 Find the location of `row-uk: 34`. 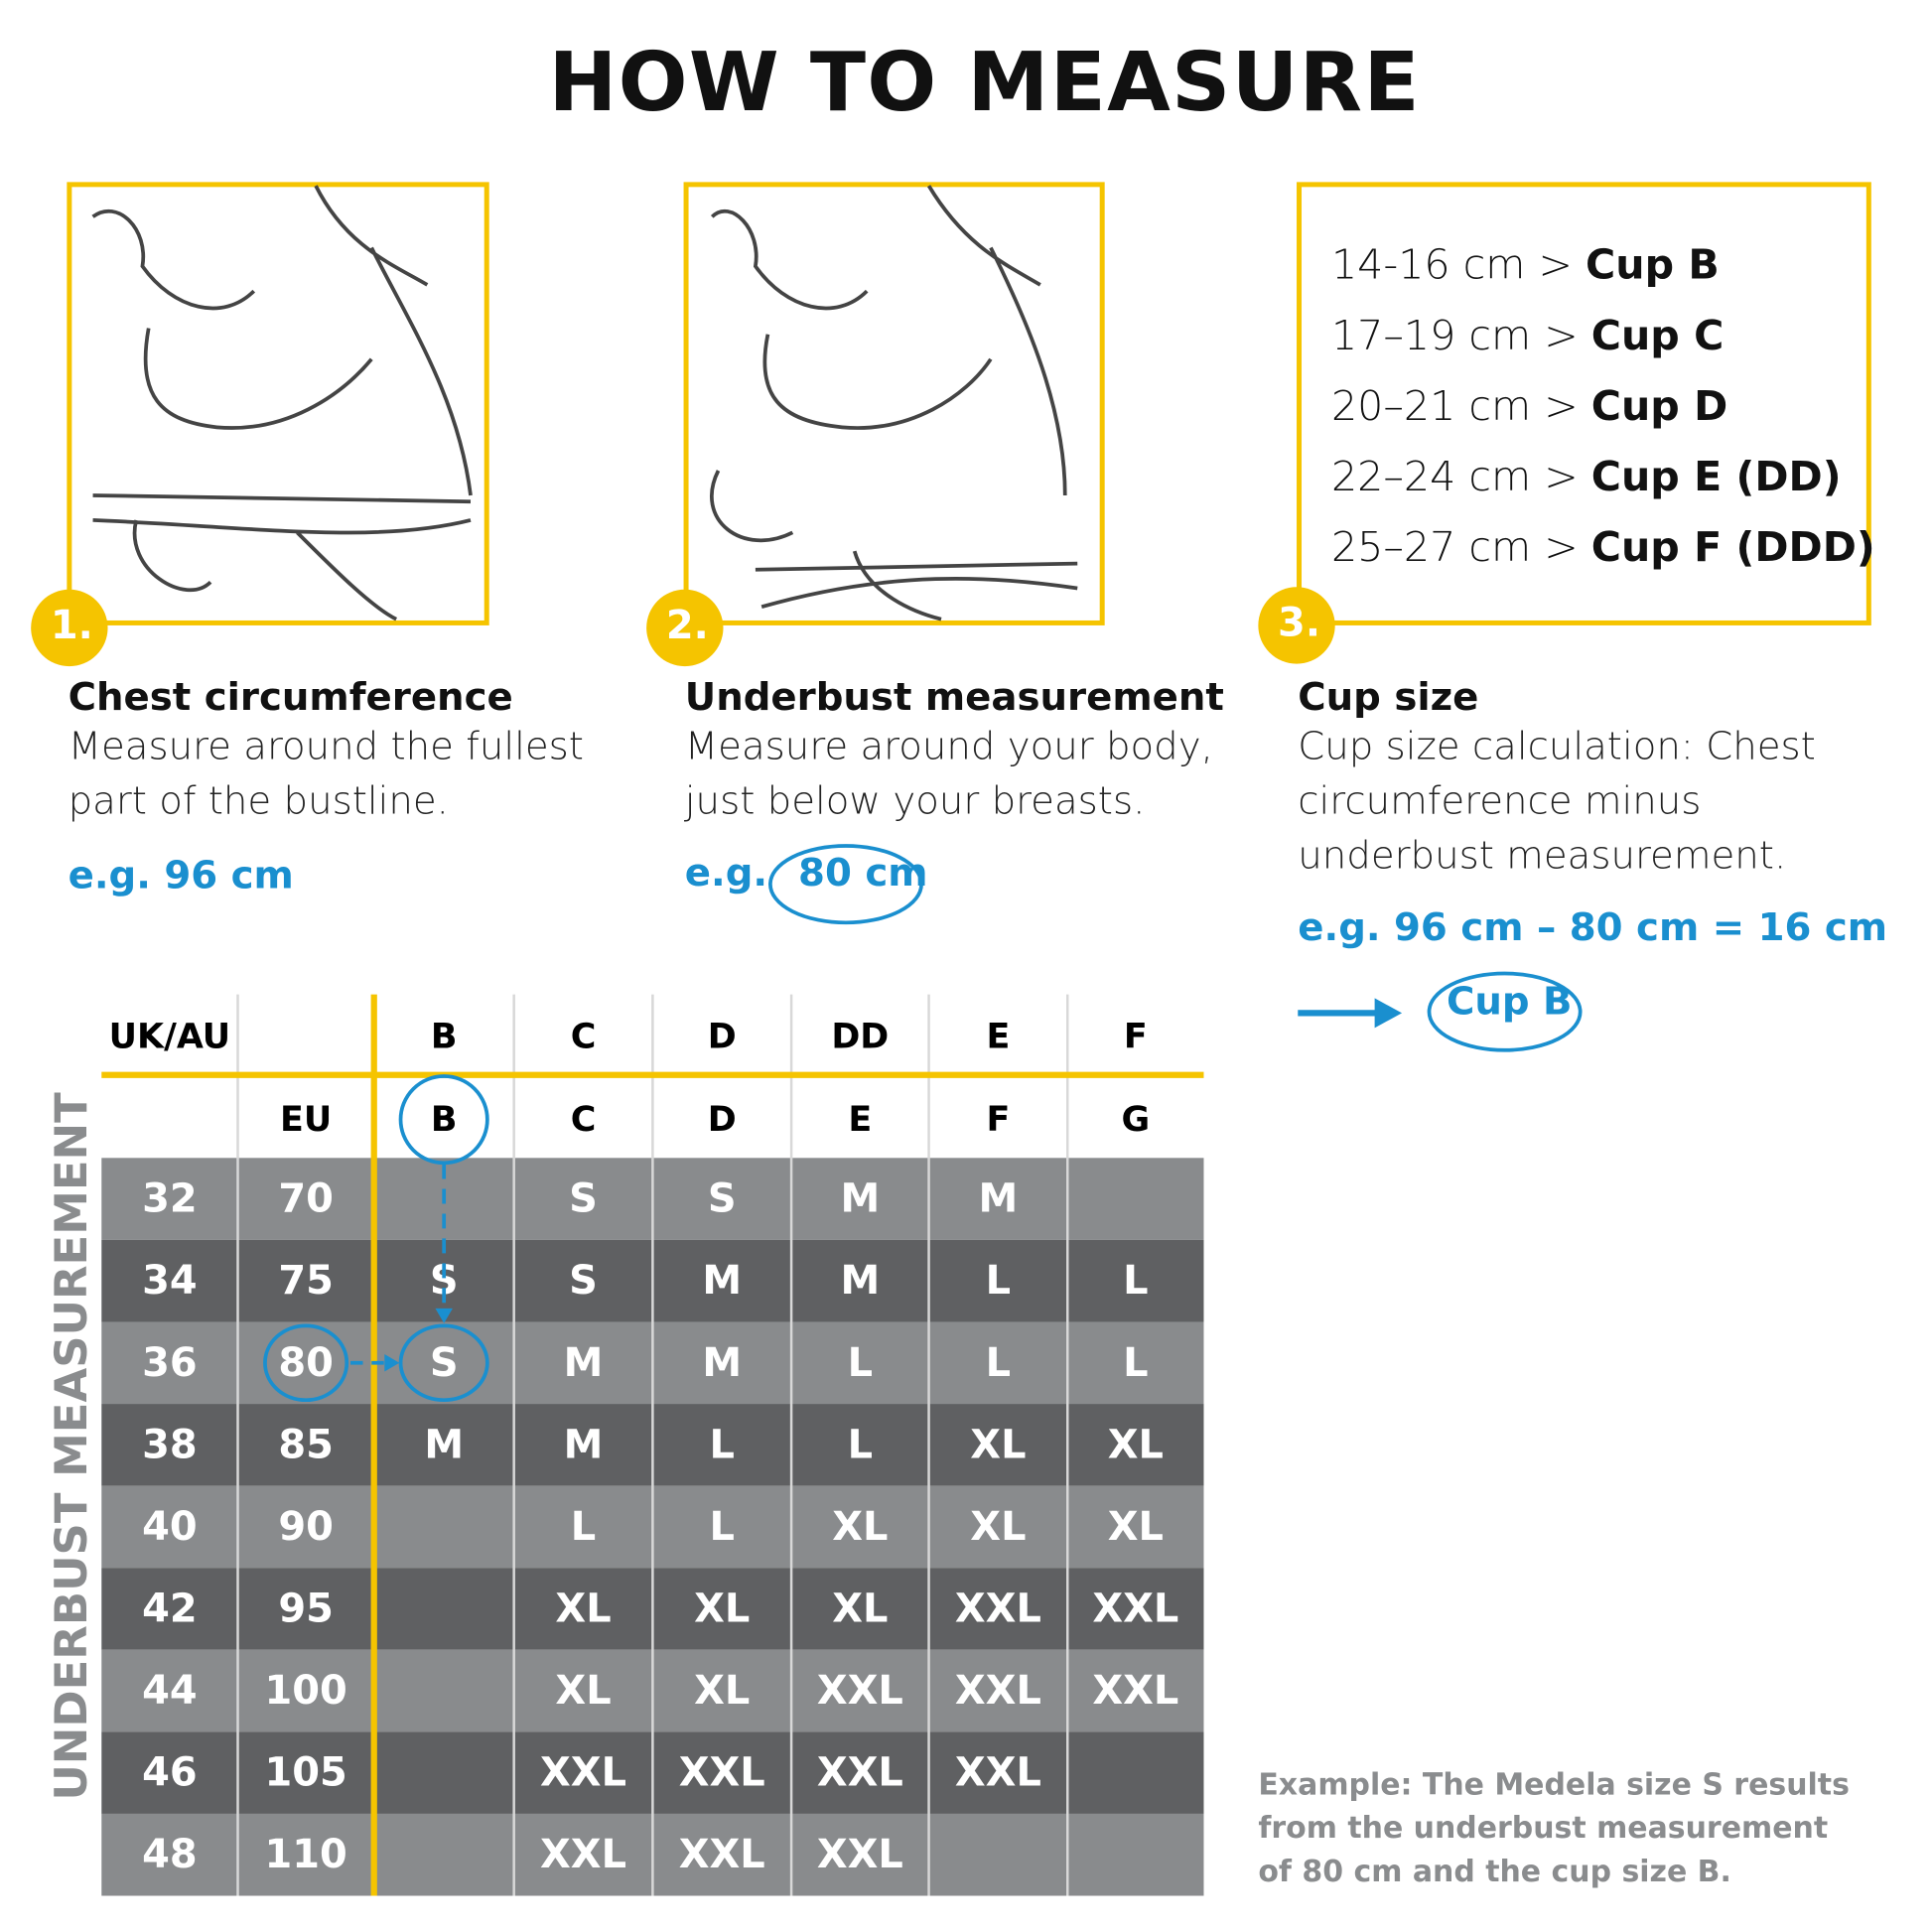

row-uk: 34 is located at coordinates (170, 1281).